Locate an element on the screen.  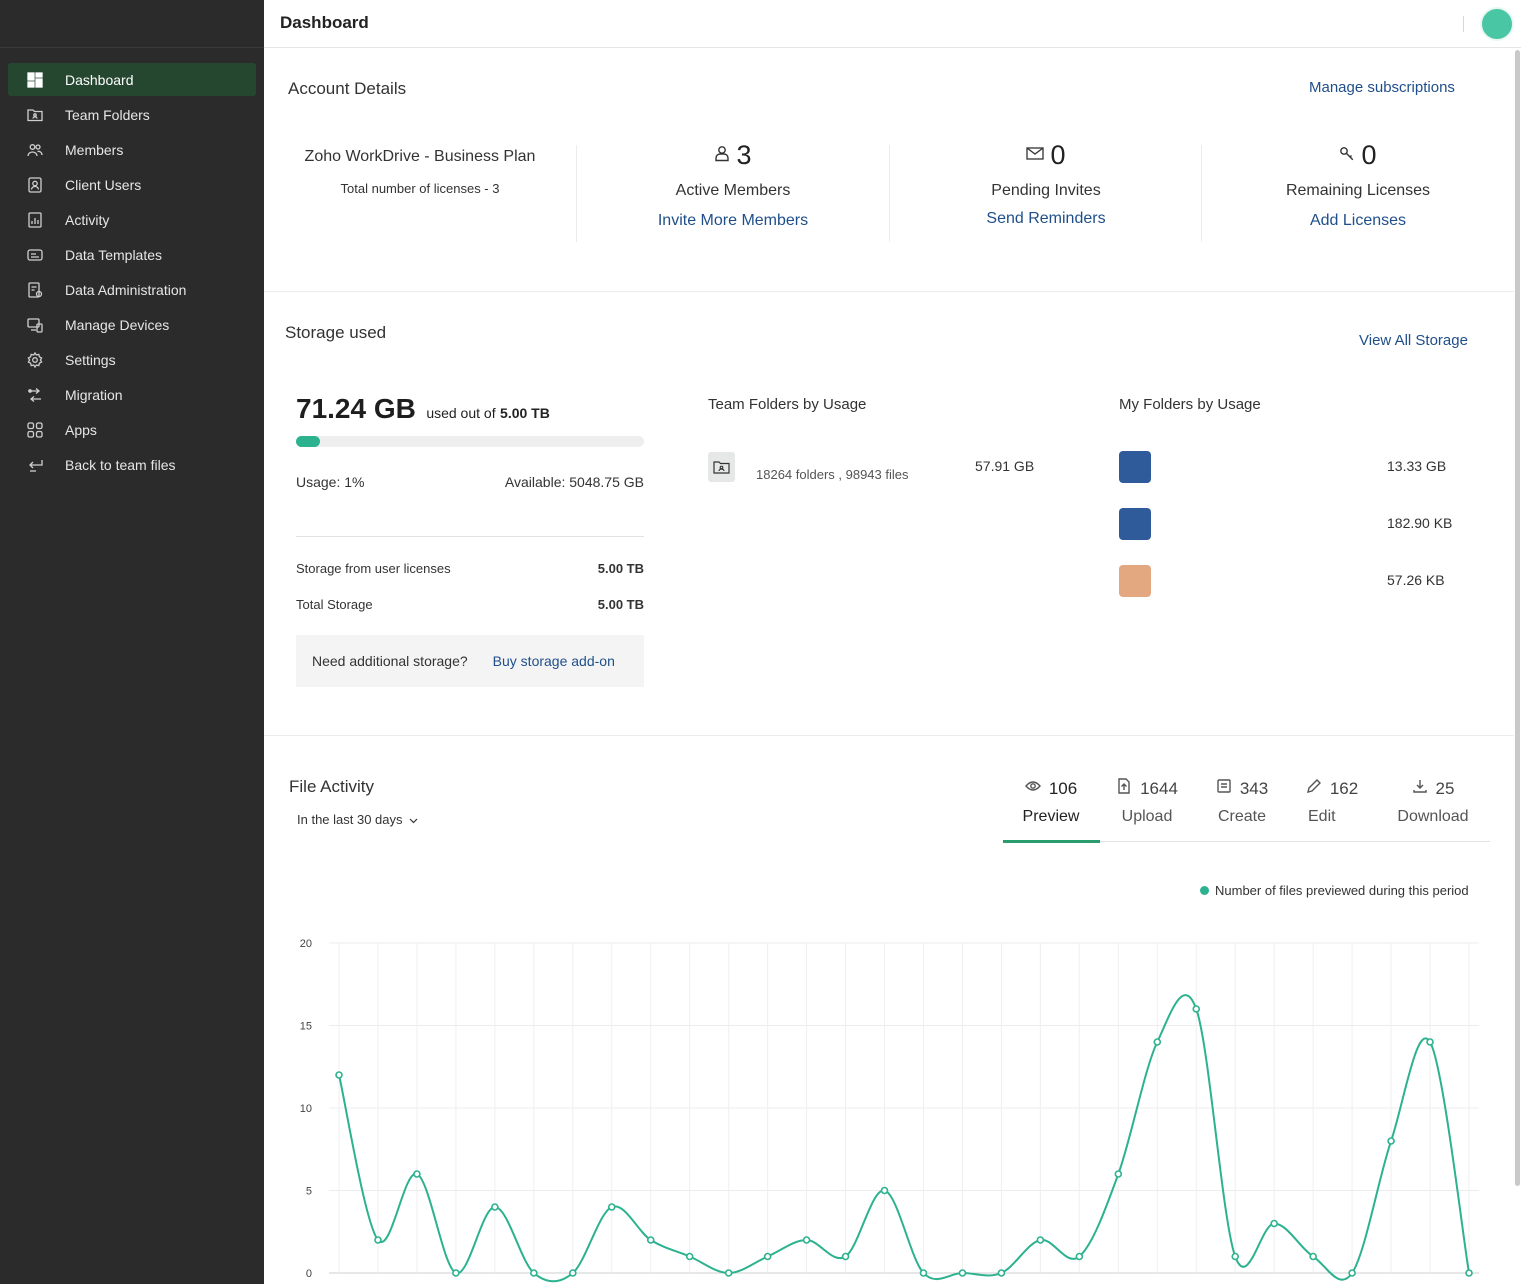
sidebar-item-data-administration: Data Administration is located at coordinates (132, 289).